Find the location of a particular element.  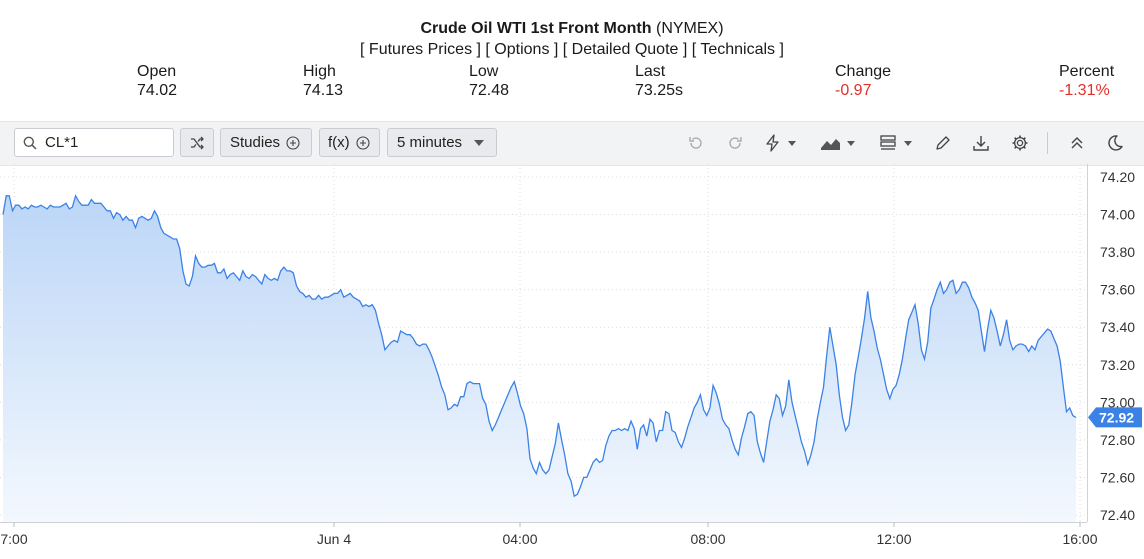

y-tick-label: 74.00 is located at coordinates (1117, 215).